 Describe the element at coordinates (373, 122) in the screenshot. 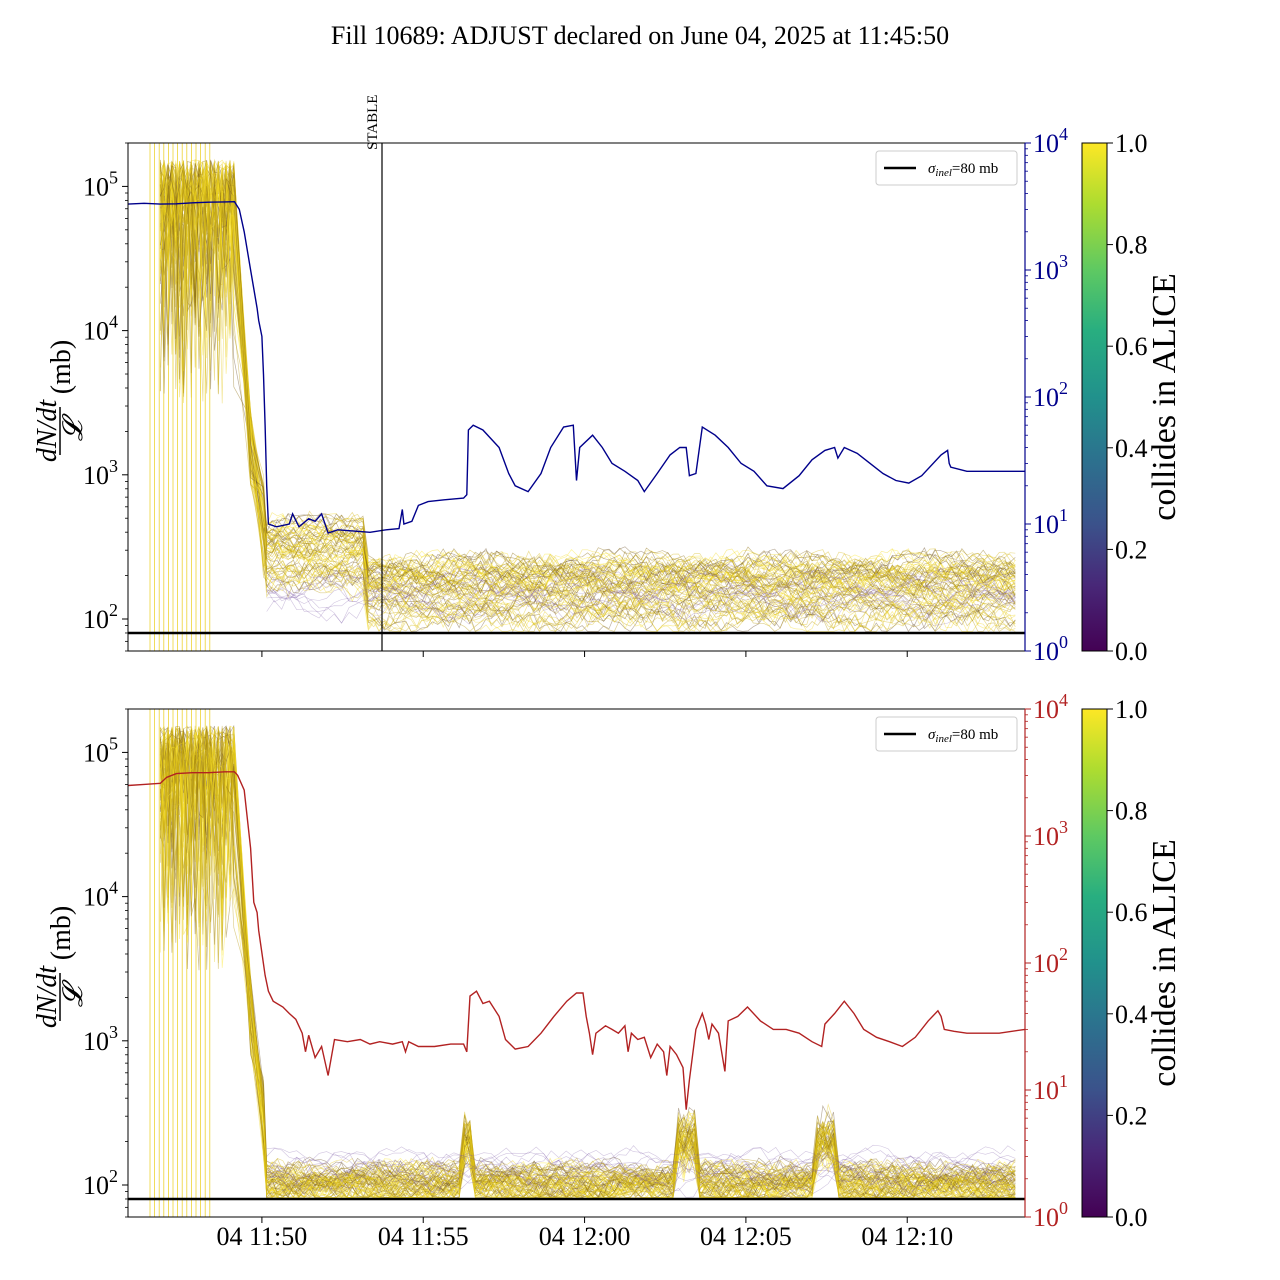

I see `stable-label: STABLE` at that location.